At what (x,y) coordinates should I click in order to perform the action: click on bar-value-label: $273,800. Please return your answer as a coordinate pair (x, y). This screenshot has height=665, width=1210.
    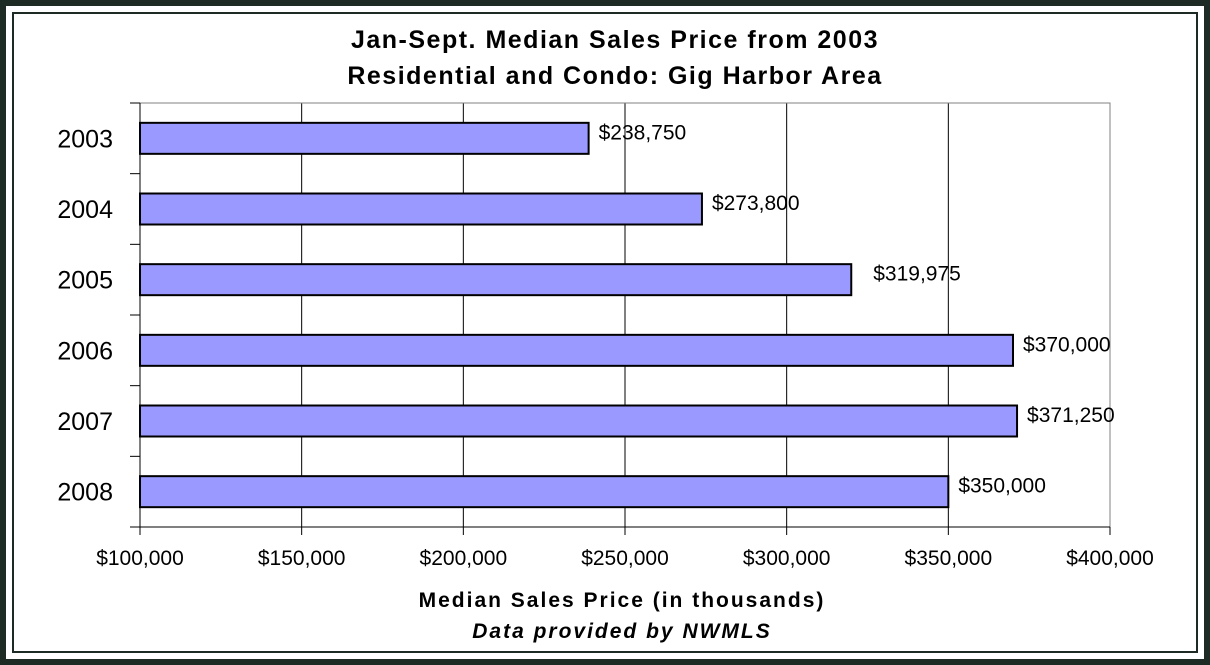
    Looking at the image, I should click on (756, 203).